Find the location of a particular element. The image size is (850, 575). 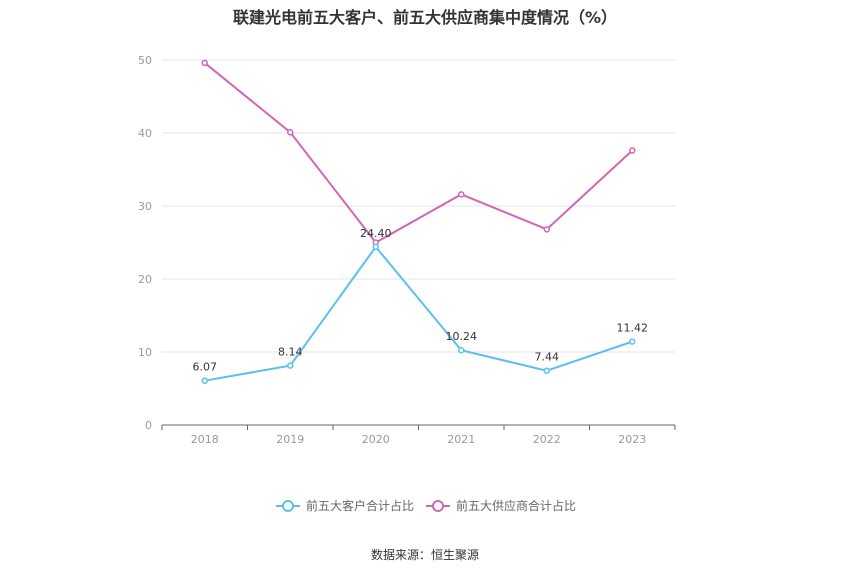

y-tick-label: 30 is located at coordinates (145, 206).